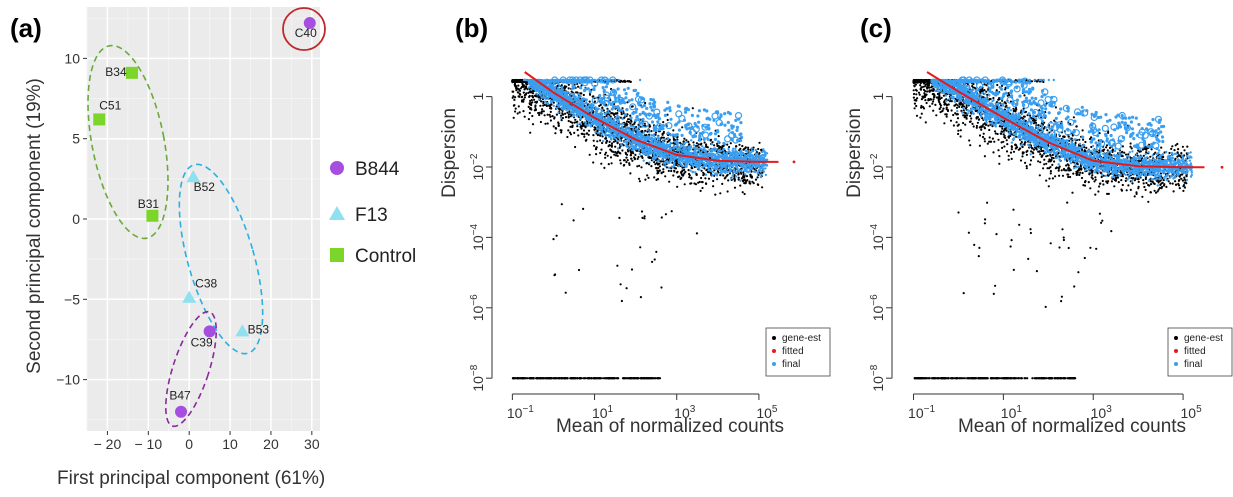  I want to click on x-tick-label: 30, so click(312, 444).